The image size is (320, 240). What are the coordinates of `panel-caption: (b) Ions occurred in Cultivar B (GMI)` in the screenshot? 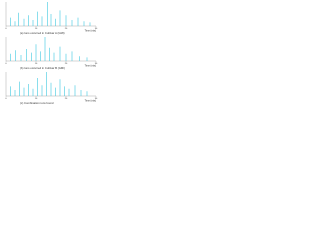 It's located at (42, 68).